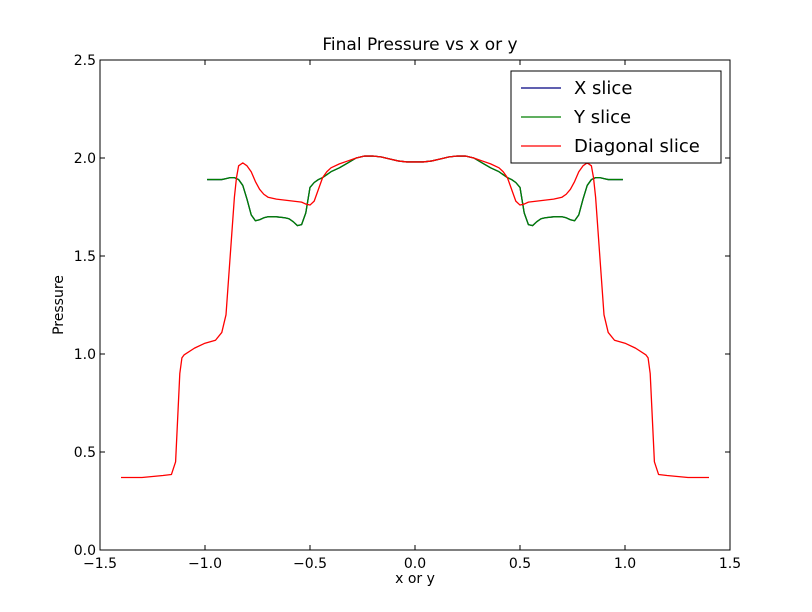  What do you see at coordinates (419, 45) in the screenshot?
I see `chart-title: Final Pressure vs x or y` at bounding box center [419, 45].